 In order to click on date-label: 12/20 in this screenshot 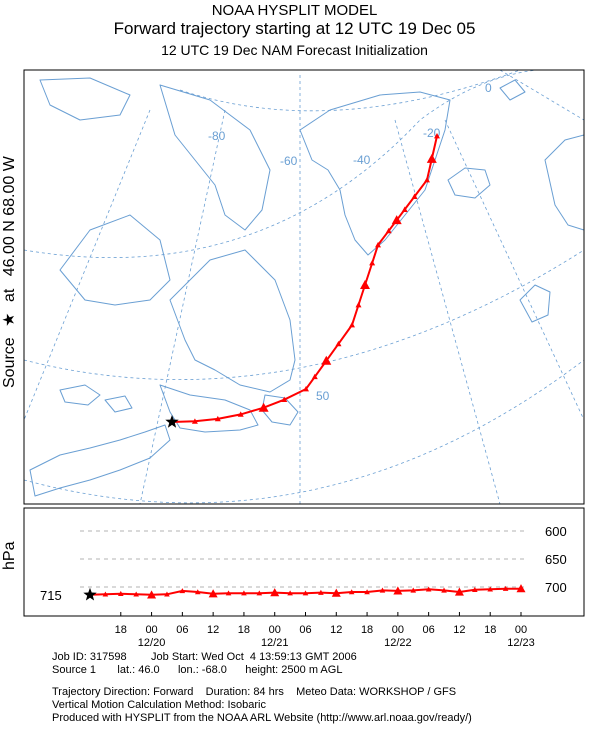, I will do `click(152, 643)`.